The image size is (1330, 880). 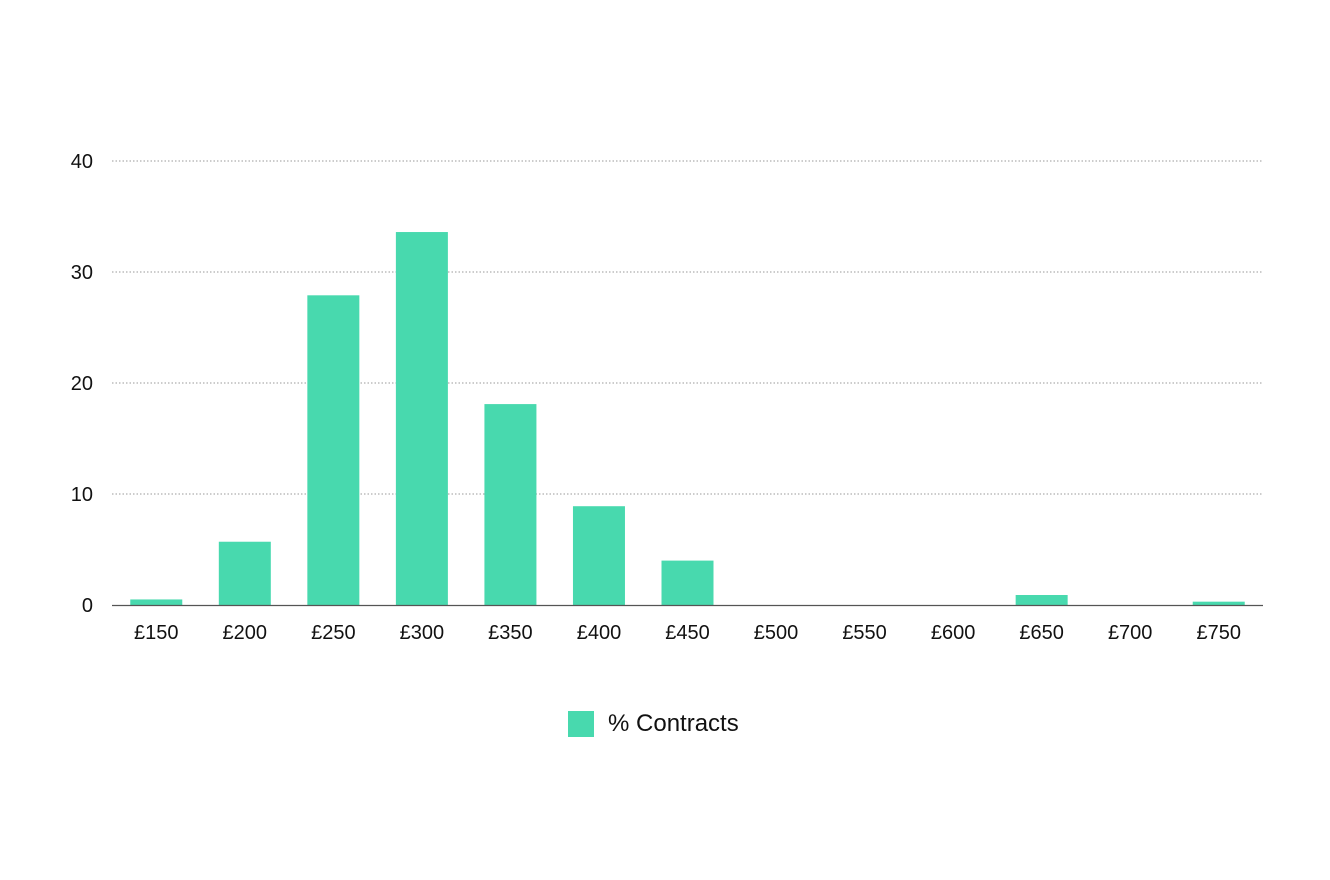 What do you see at coordinates (245, 633) in the screenshot?
I see `x-tick-label: £200` at bounding box center [245, 633].